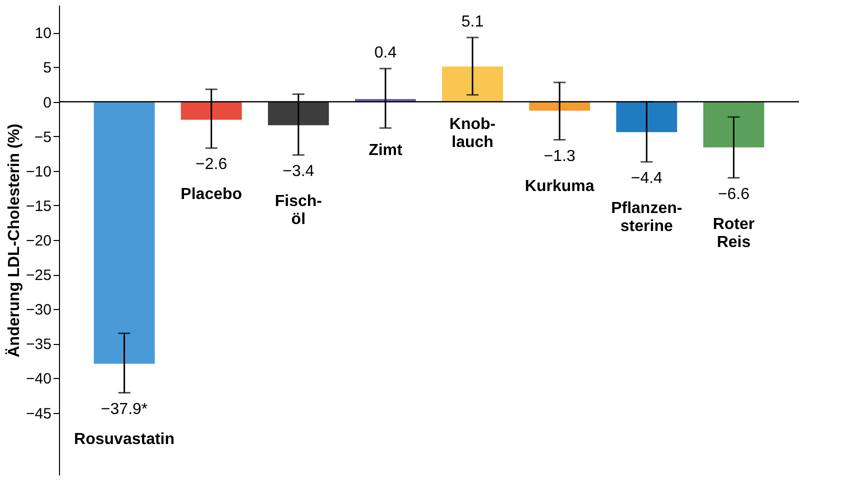 Image resolution: width=853 pixels, height=501 pixels. Describe the element at coordinates (39, 413) in the screenshot. I see `y-tick-label: −45` at that location.